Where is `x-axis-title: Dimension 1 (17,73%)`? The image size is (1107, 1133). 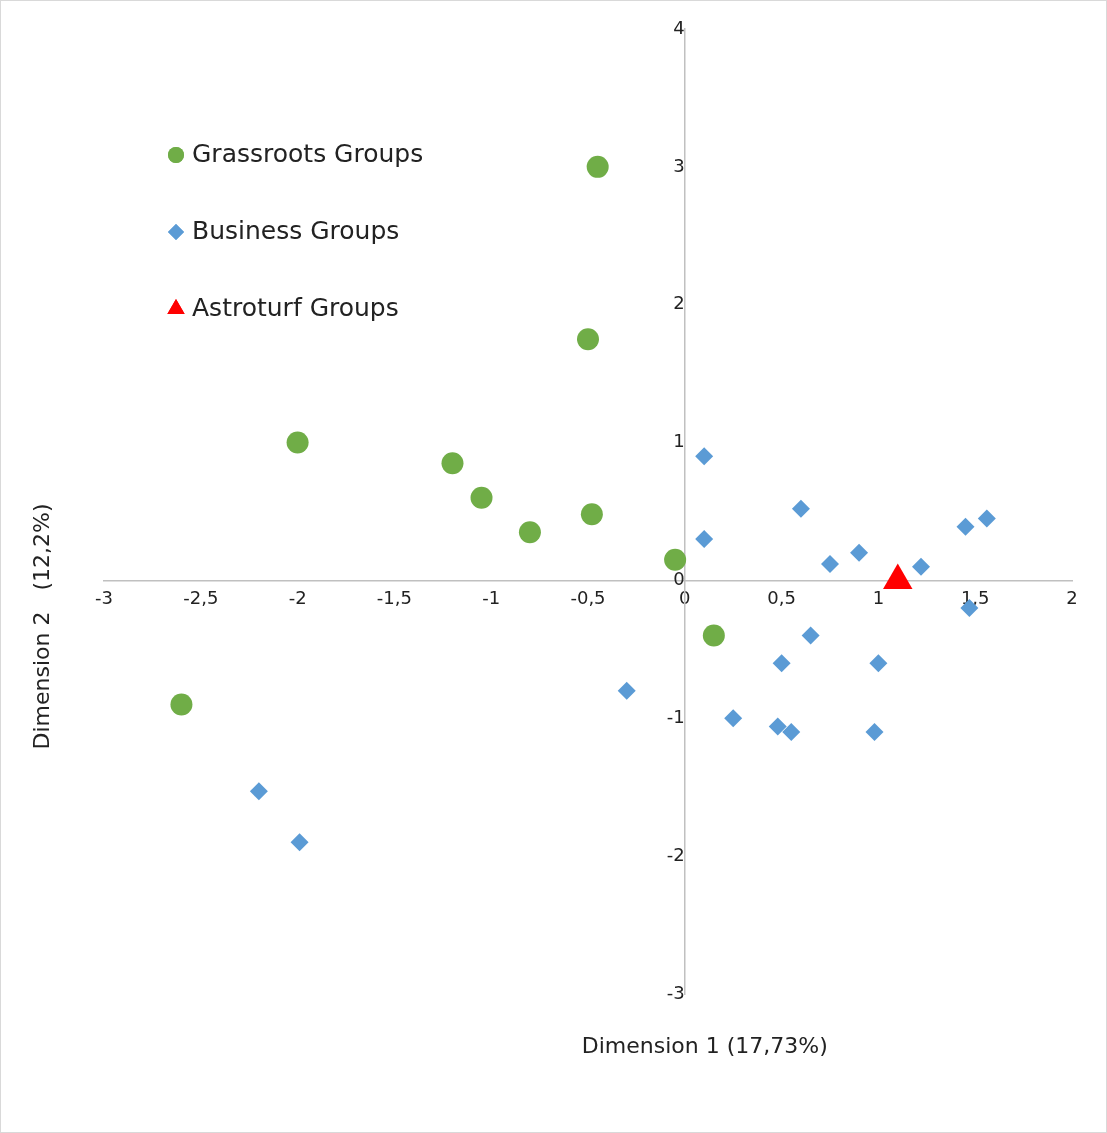 x-axis-title: Dimension 1 (17,73%) is located at coordinates (704, 1045).